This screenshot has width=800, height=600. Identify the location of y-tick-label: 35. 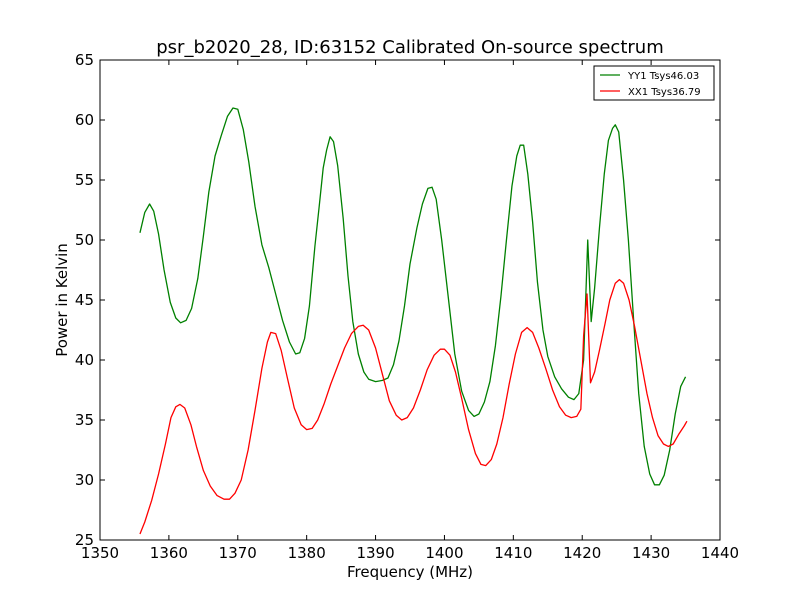
(84, 420).